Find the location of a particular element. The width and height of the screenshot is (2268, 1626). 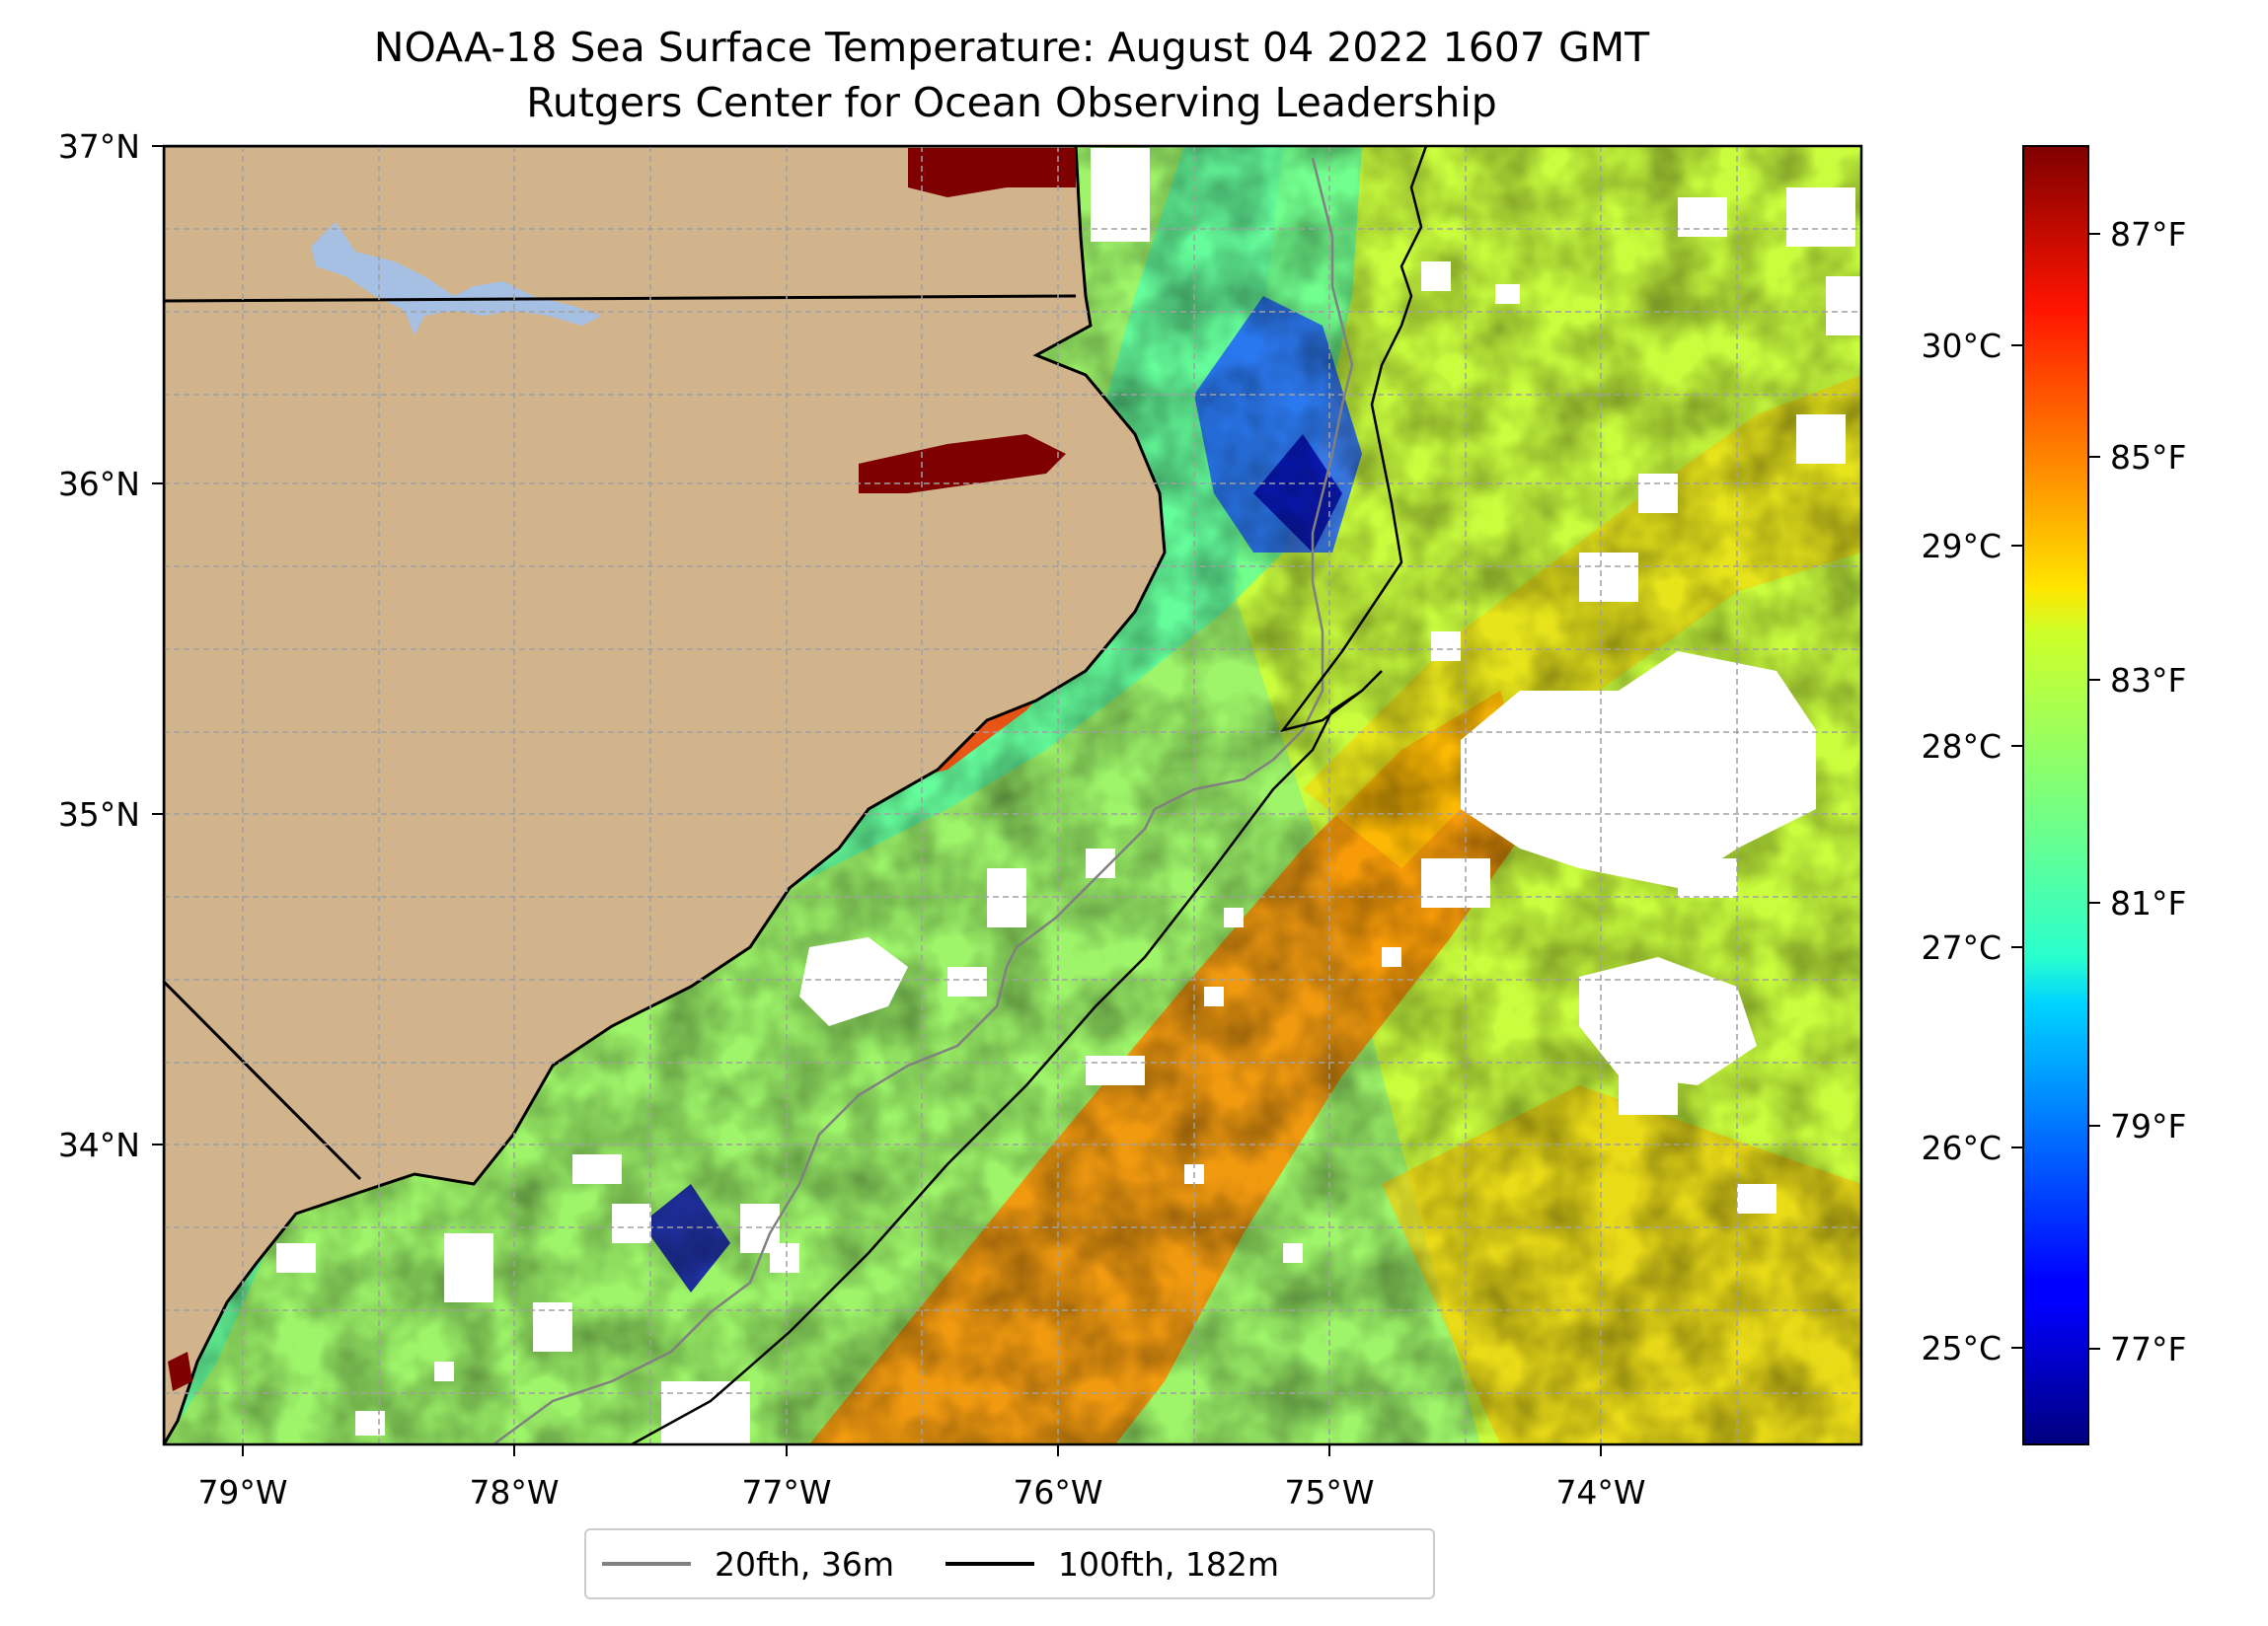

x-tick-label: 74°W is located at coordinates (1600, 1492).